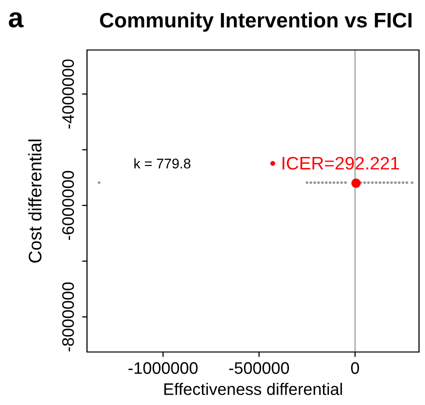  Describe the element at coordinates (259, 368) in the screenshot. I see `x-tick-label: -500000` at that location.